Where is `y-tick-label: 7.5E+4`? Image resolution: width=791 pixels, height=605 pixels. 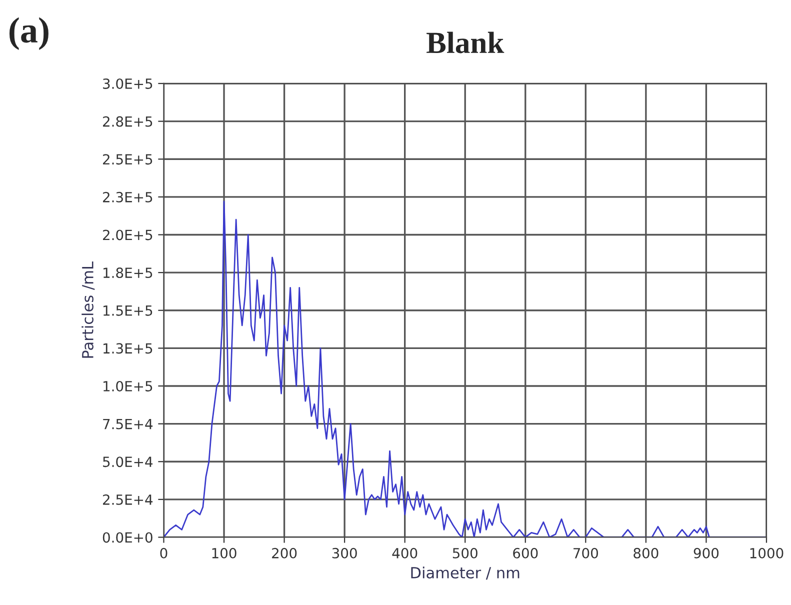 y-tick-label: 7.5E+4 is located at coordinates (128, 424).